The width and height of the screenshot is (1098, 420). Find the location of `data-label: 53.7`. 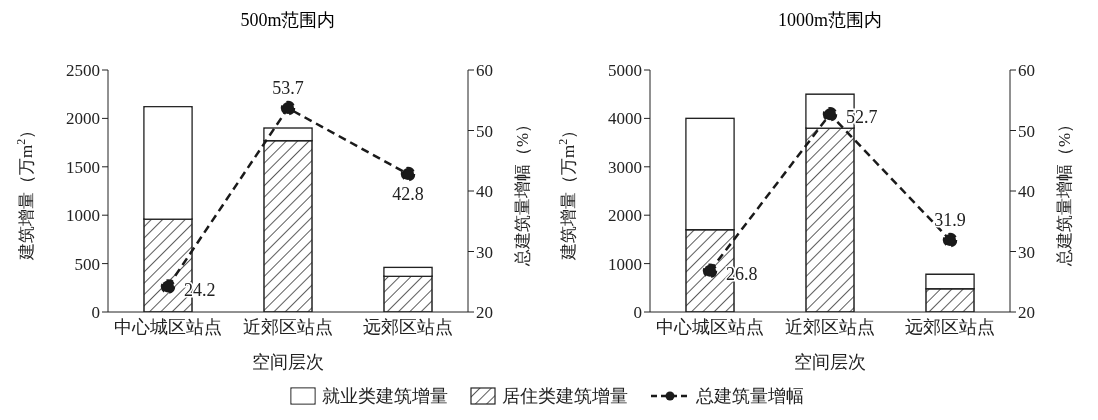

data-label: 53.7 is located at coordinates (288, 88).